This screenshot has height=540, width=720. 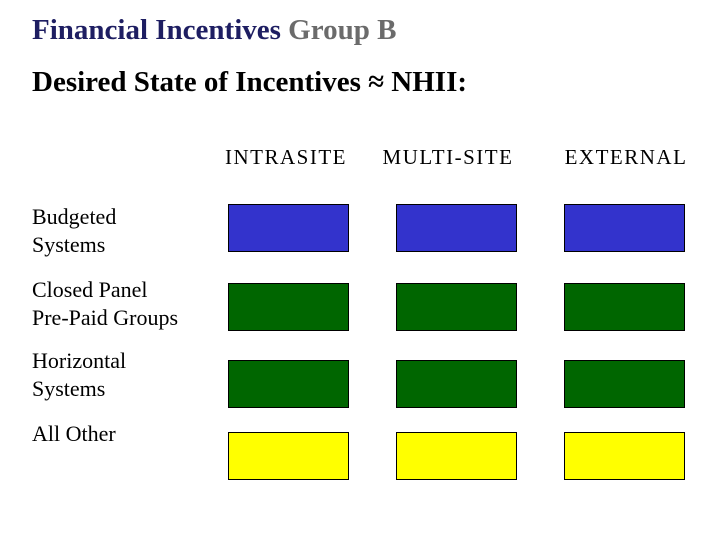 What do you see at coordinates (105, 303) in the screenshot?
I see `row-label-closed-panel-pre-paid-groups: Closed Panel Pre-Paid Groups` at bounding box center [105, 303].